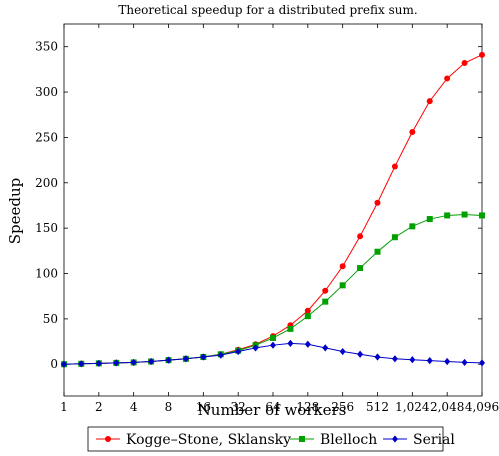 The image size is (499, 456). What do you see at coordinates (302, 439) in the screenshot?
I see `legend-marker-blelloch` at bounding box center [302, 439].